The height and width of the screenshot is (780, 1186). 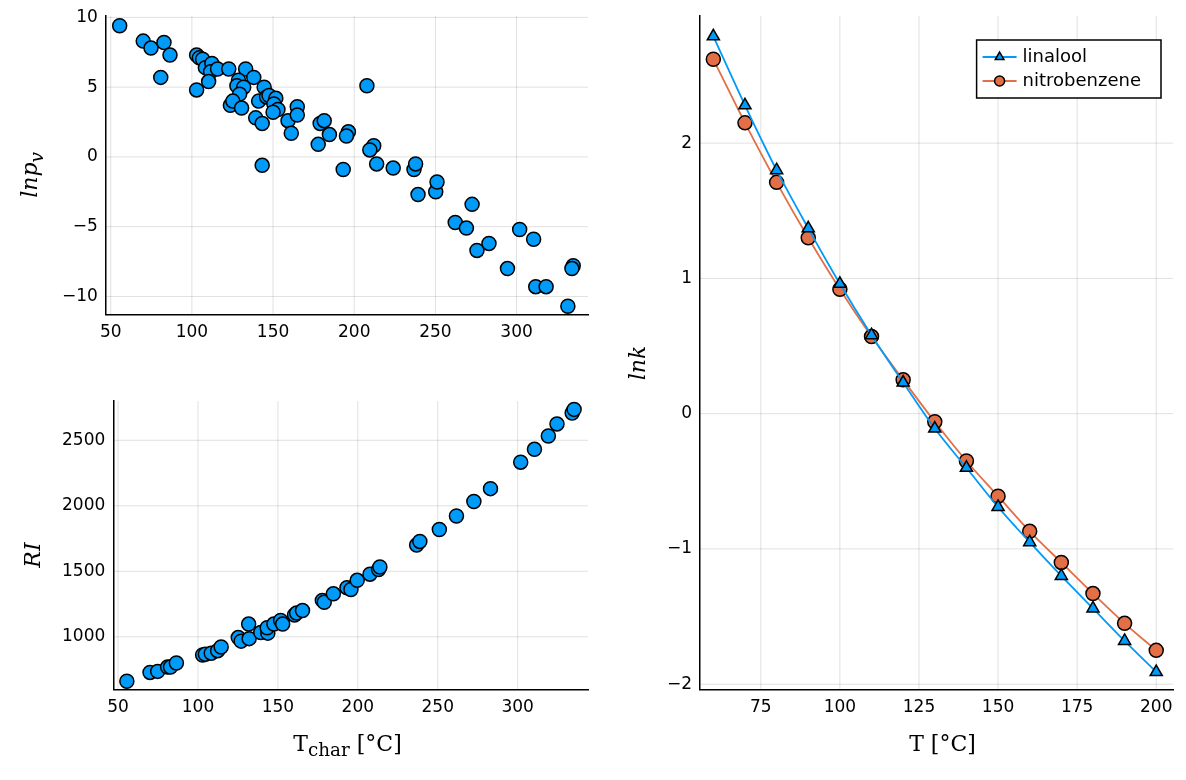 What do you see at coordinates (92, 85) in the screenshot?
I see `y-tick-label: 5` at bounding box center [92, 85].